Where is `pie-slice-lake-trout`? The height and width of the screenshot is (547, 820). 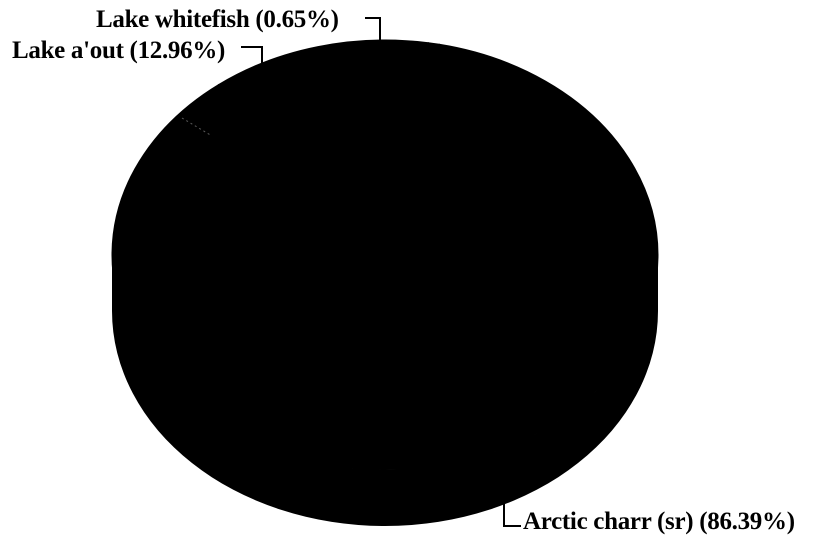
pie-slice-lake-trout is located at coordinates (323, 148).